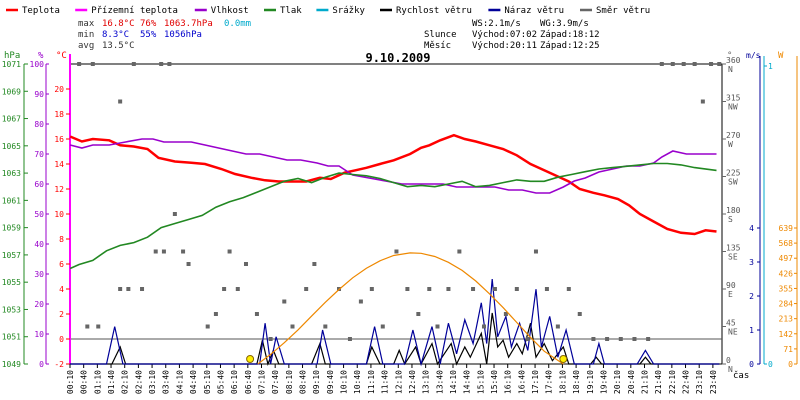  Describe the element at coordinates (97, 382) in the screenshot. I see `x-tick-label: 01:10` at that location.